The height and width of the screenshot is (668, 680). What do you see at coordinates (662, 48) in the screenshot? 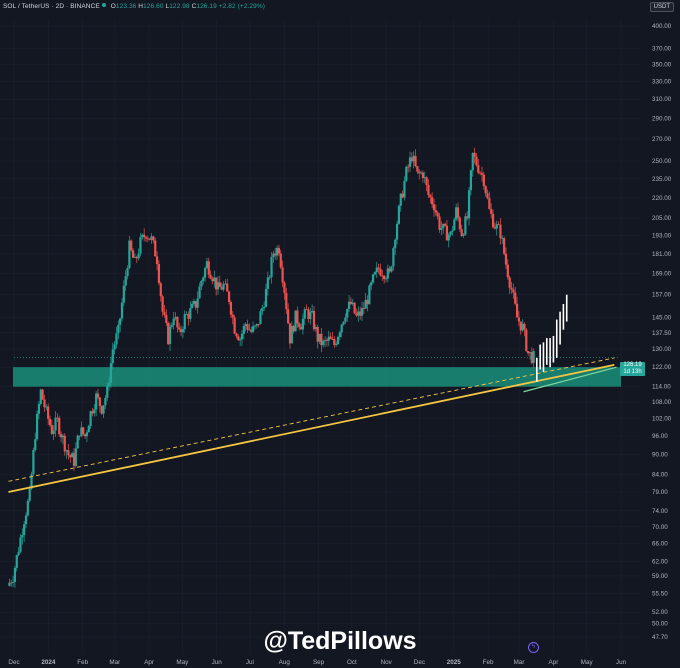
I see `y-tick-label: 370.00` at bounding box center [662, 48].